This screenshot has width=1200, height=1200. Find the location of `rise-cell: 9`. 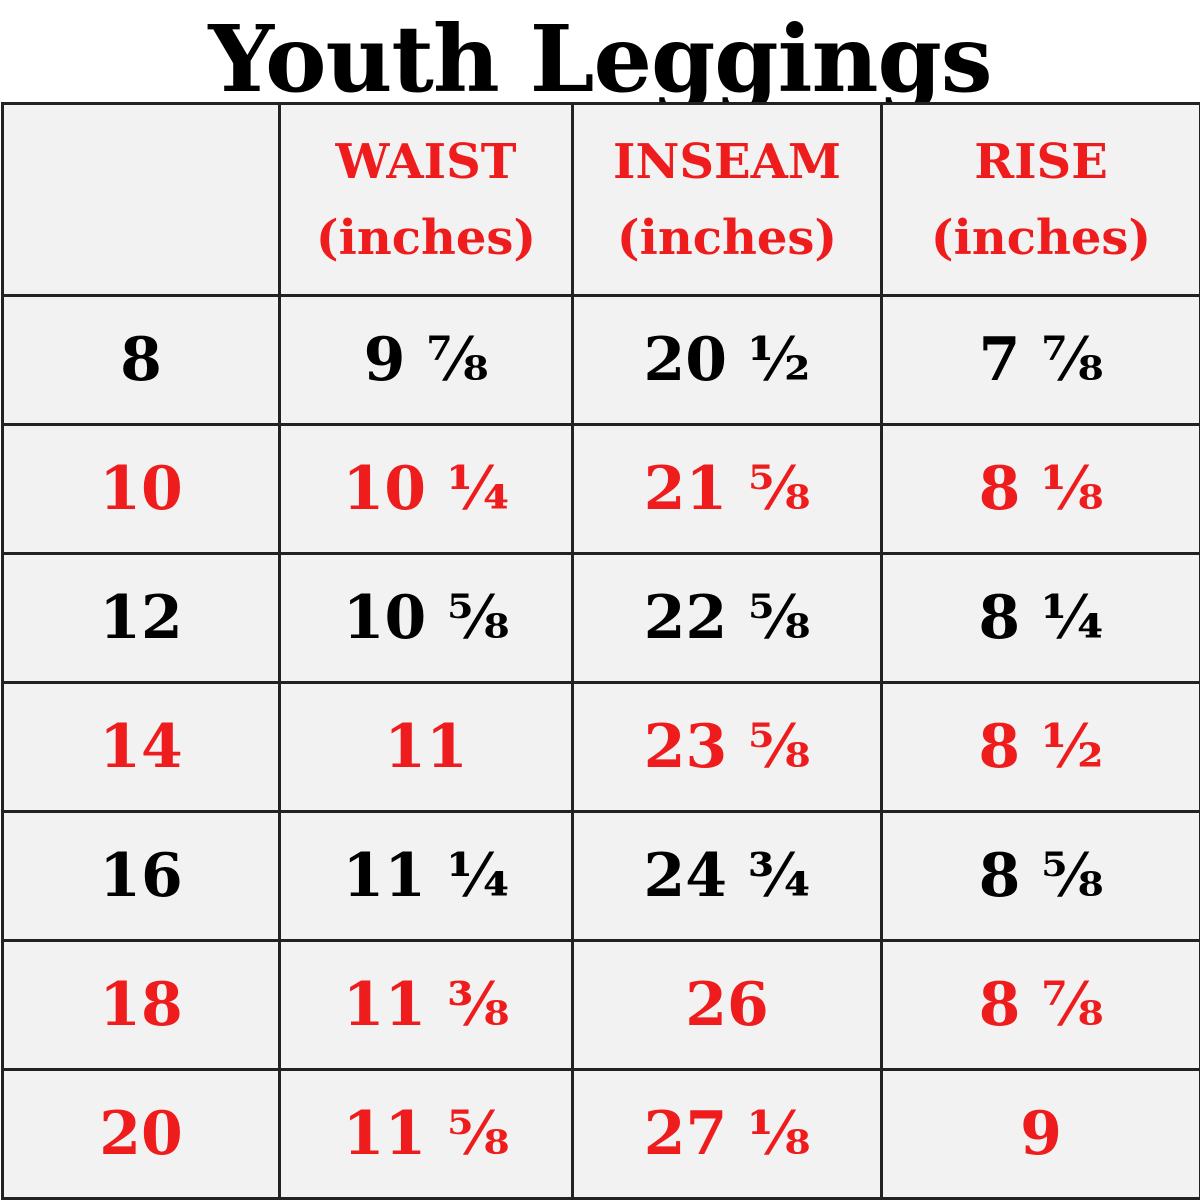

rise-cell: 9 is located at coordinates (1040, 1134).